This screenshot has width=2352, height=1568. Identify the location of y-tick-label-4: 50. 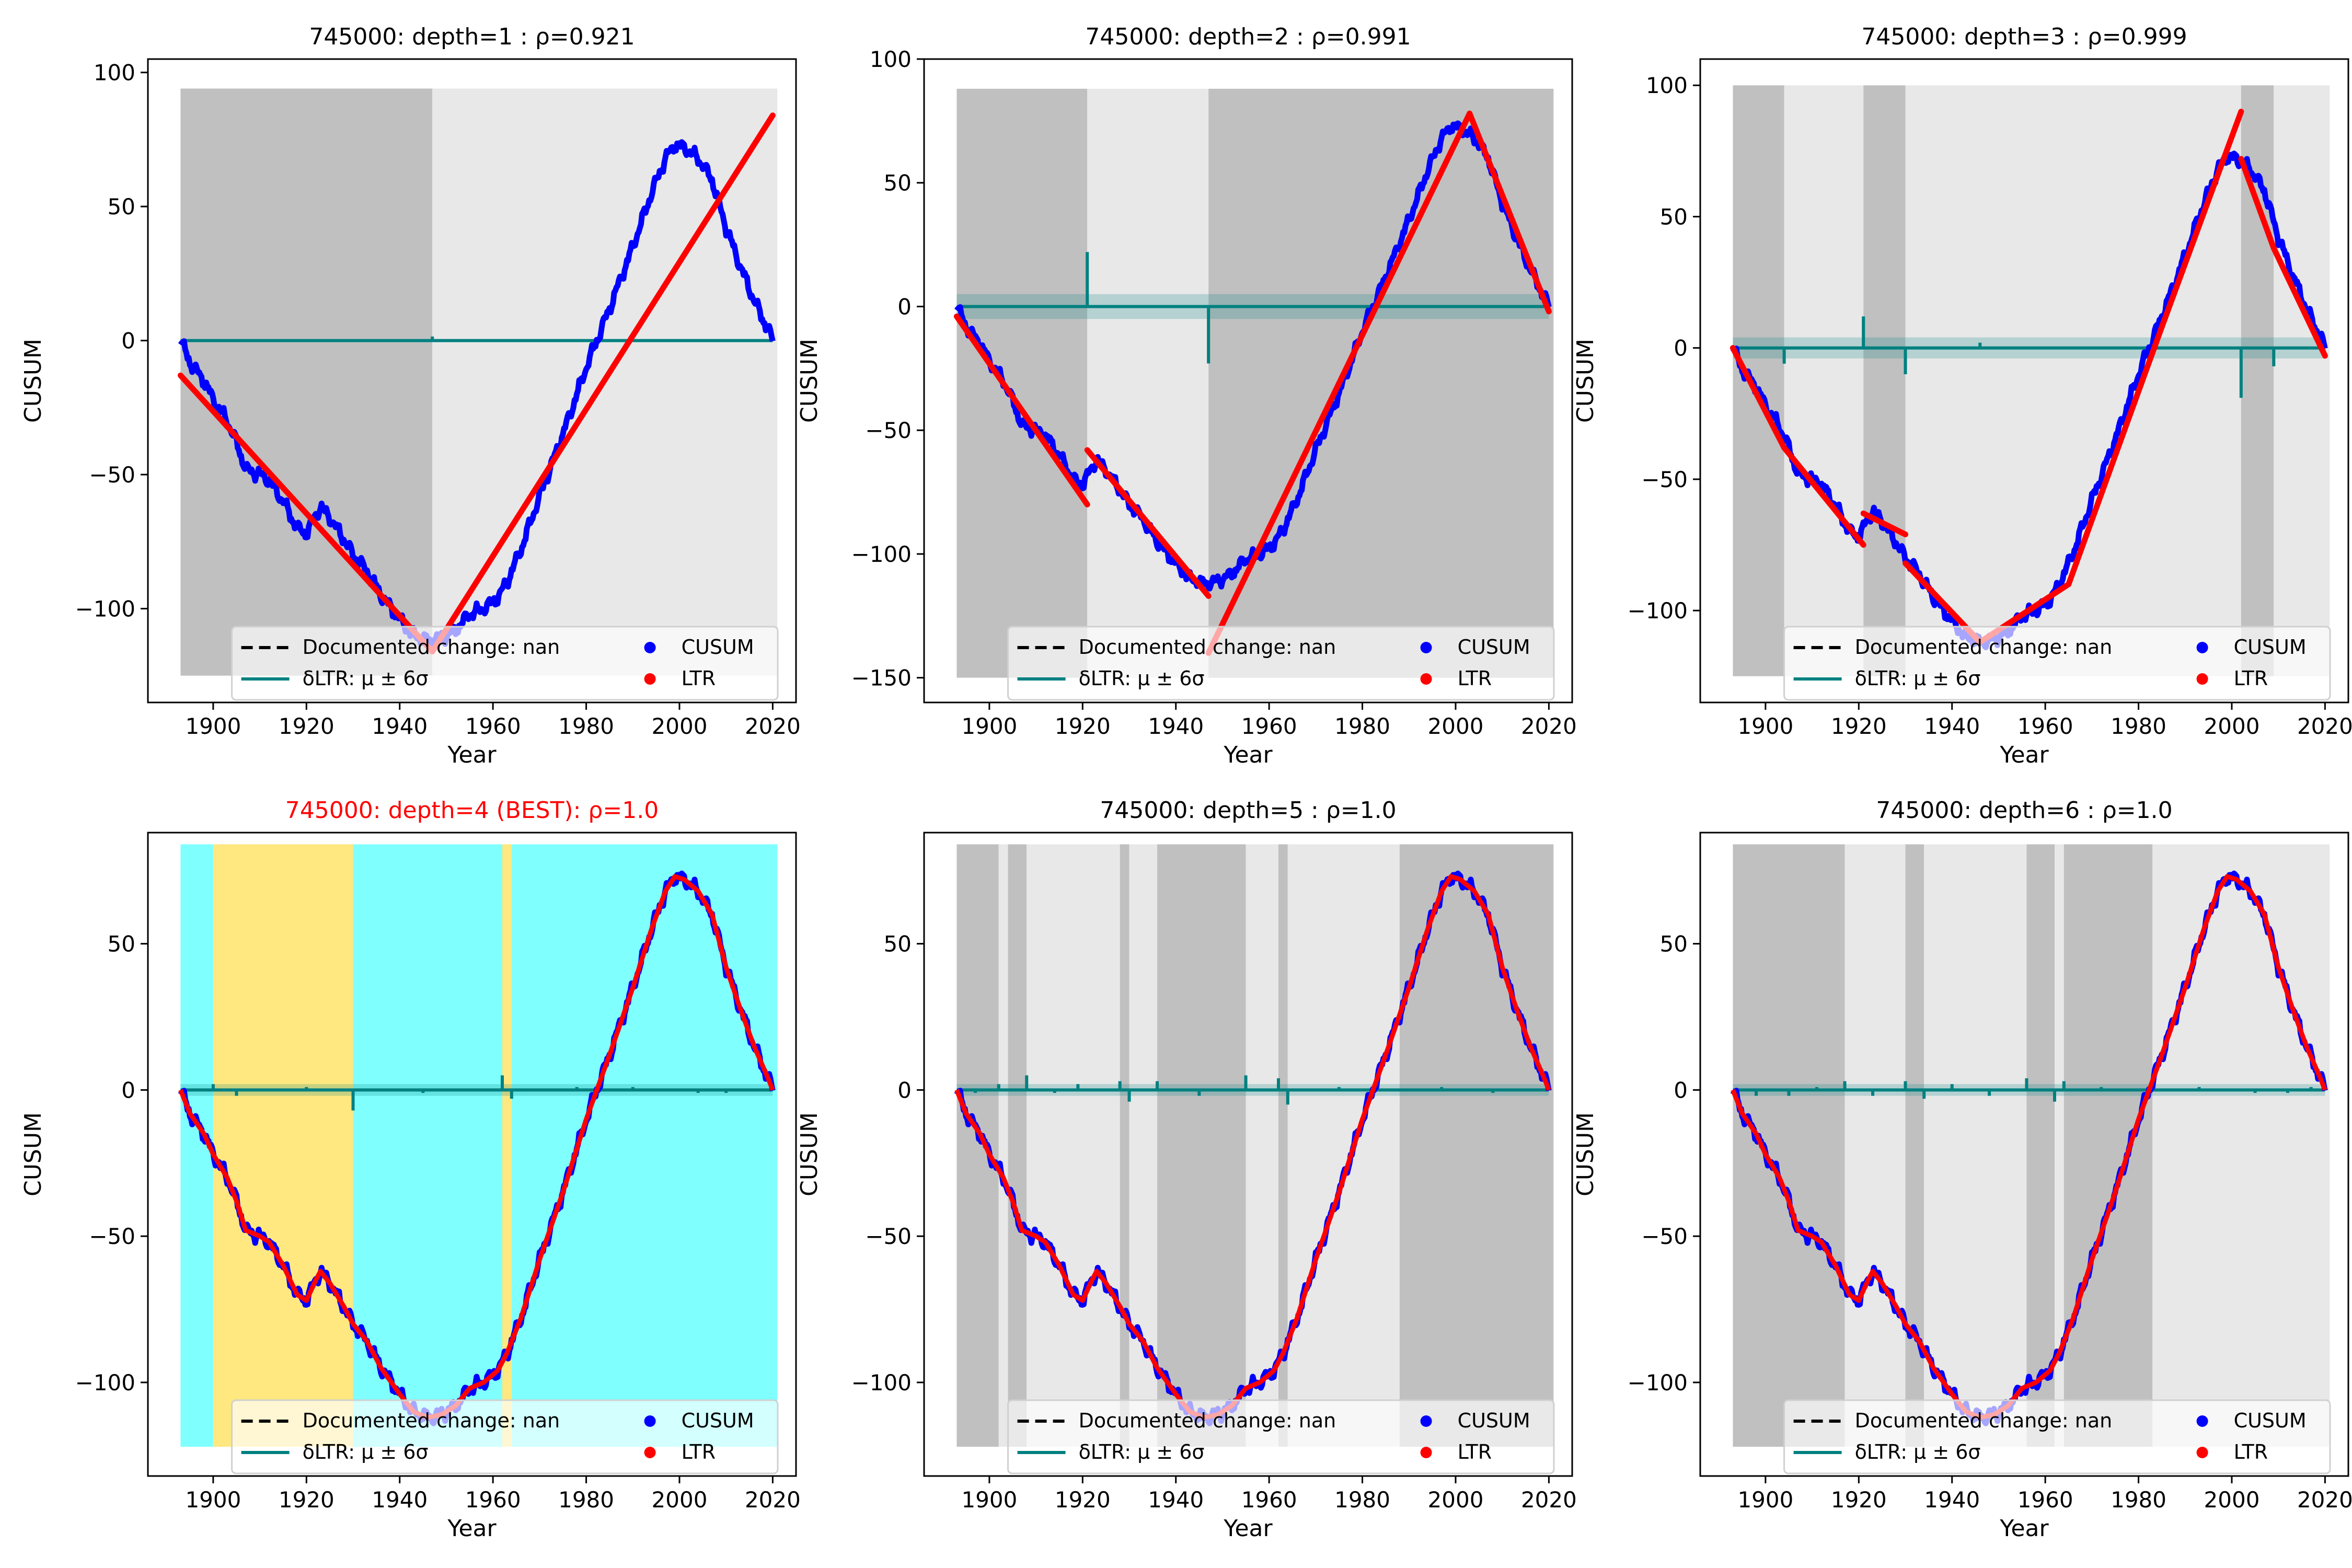
(898, 183).